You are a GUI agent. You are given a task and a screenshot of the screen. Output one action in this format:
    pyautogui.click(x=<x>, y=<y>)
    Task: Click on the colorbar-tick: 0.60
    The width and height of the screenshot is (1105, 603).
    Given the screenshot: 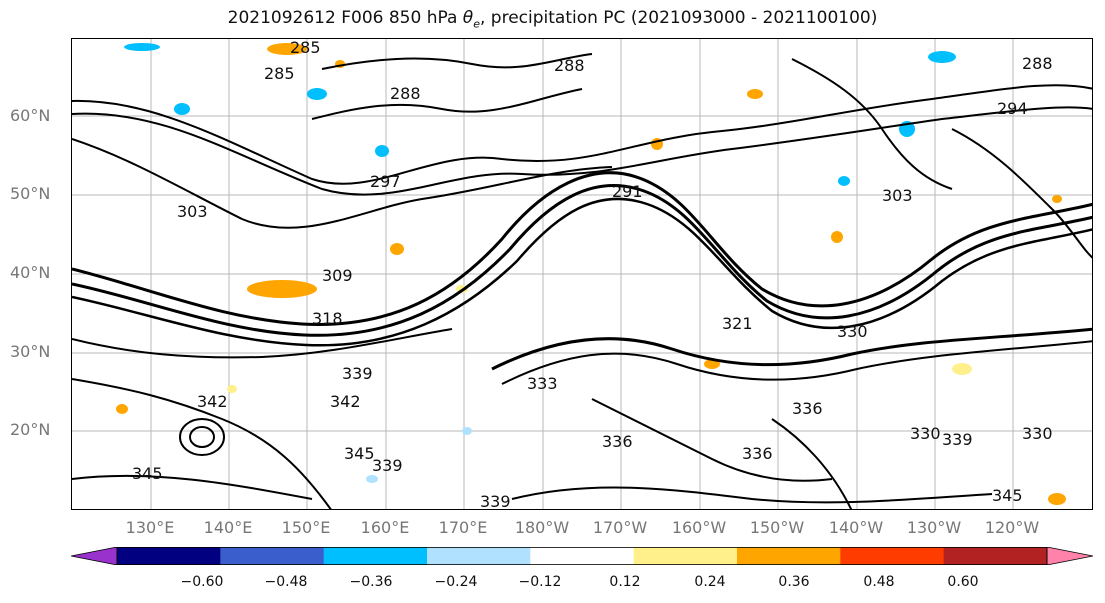 What is the action you would take?
    pyautogui.click(x=963, y=582)
    